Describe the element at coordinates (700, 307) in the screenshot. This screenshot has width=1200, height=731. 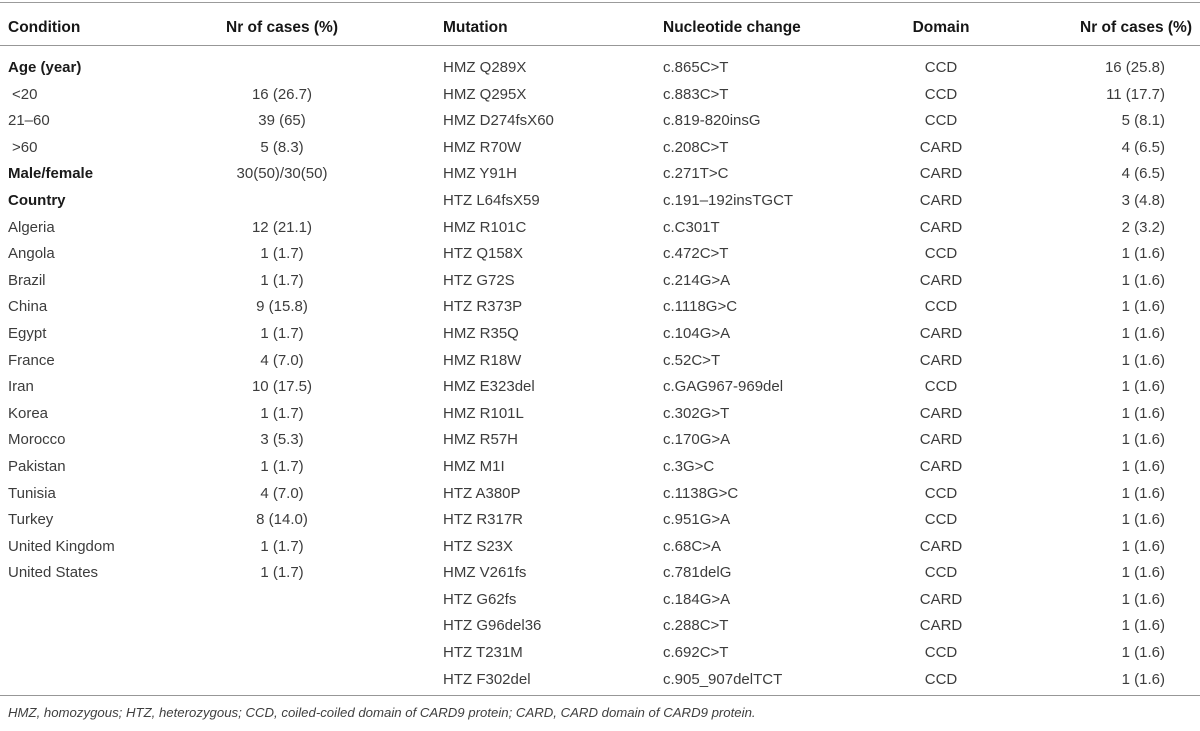
I see `cell-nucleotide: c.1118G>C` at that location.